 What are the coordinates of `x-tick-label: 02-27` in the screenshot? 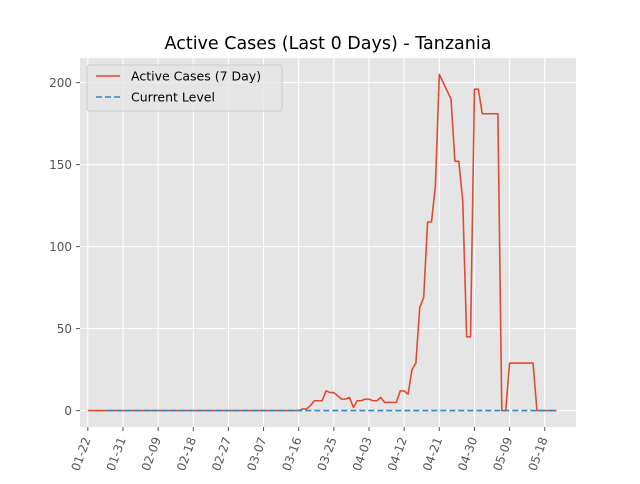 It's located at (221, 454).